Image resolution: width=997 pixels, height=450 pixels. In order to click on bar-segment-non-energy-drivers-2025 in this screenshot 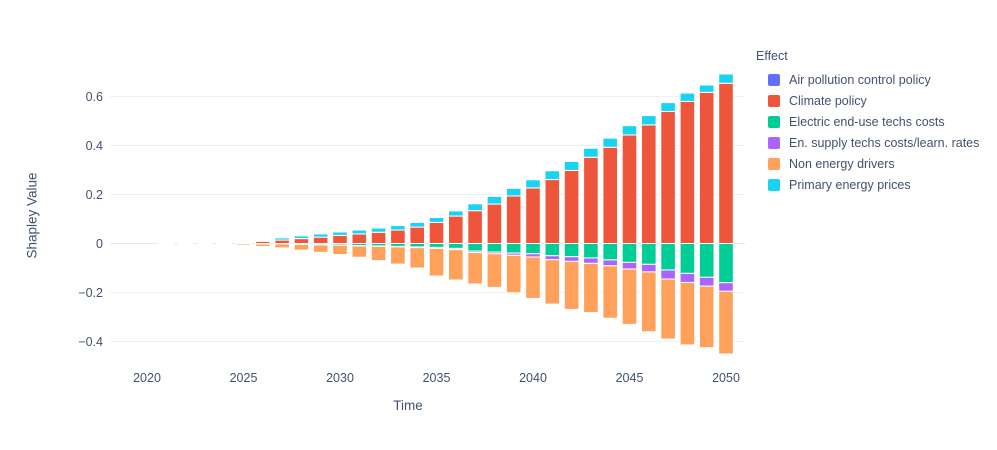, I will do `click(243, 244)`.